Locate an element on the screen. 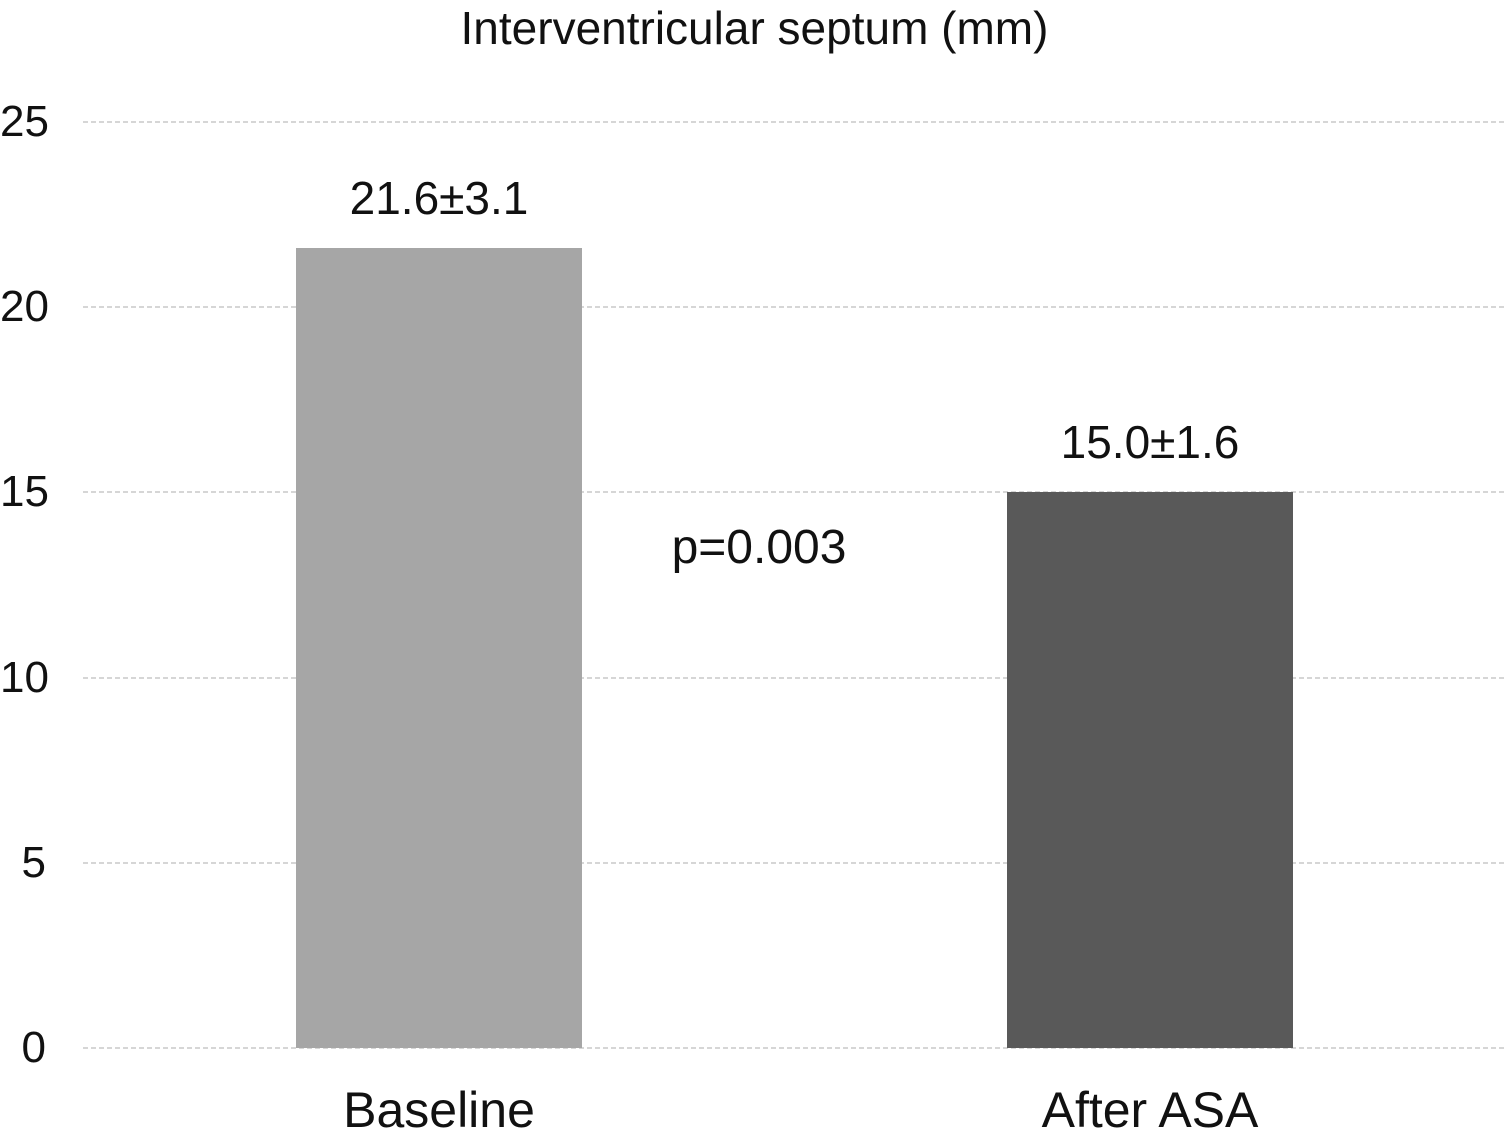 The image size is (1509, 1139). y-axis-tick-label: 25 is located at coordinates (24, 121).